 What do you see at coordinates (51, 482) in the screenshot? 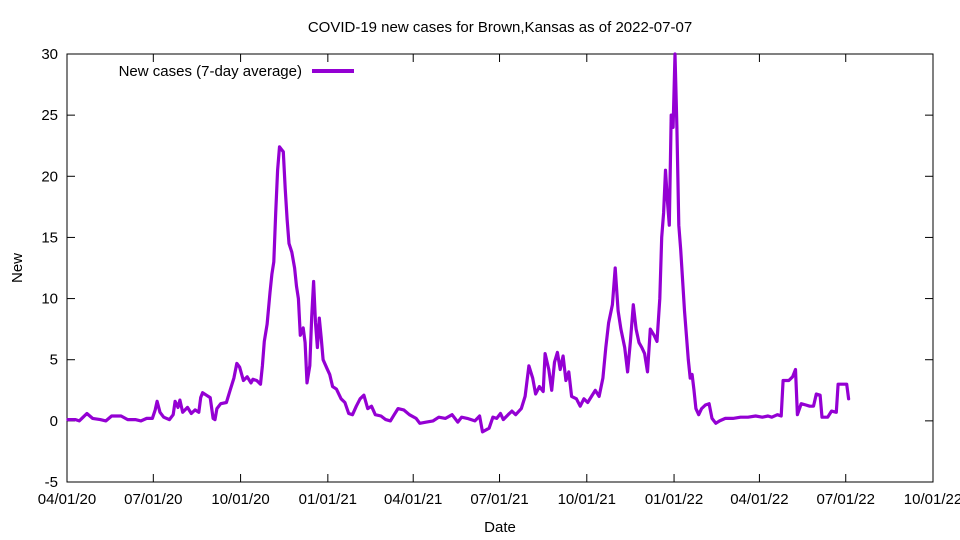
I see `y-tick-label: -5` at bounding box center [51, 482].